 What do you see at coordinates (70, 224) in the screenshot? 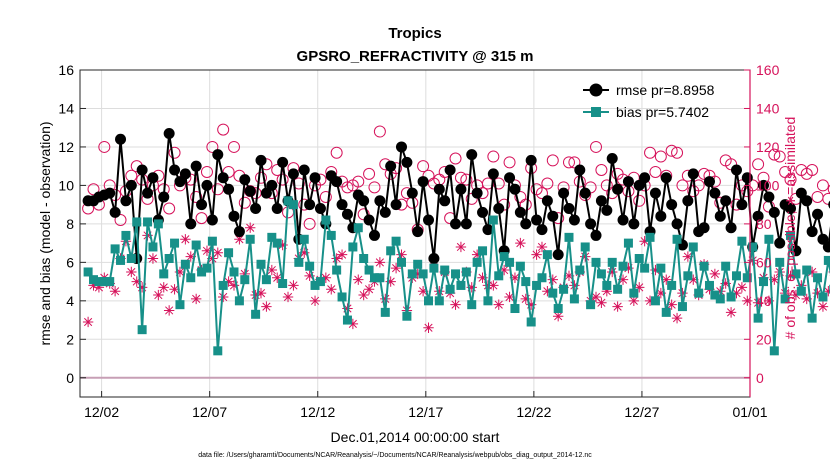
I see `y-tick-label: 8` at bounding box center [70, 224].